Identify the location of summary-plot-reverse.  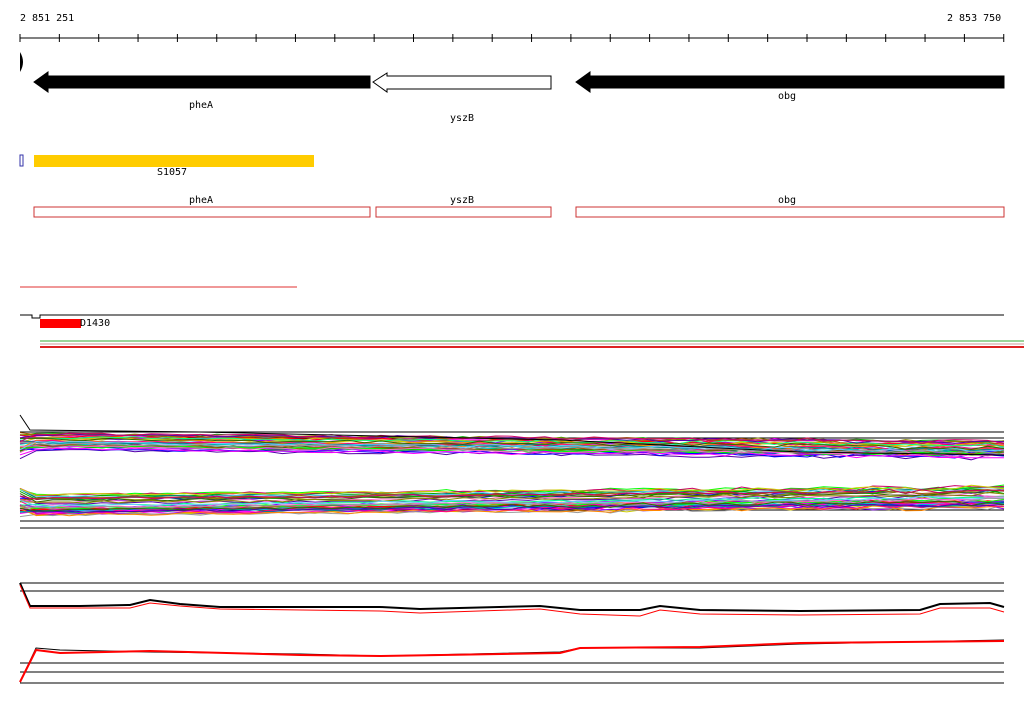
(512, 661).